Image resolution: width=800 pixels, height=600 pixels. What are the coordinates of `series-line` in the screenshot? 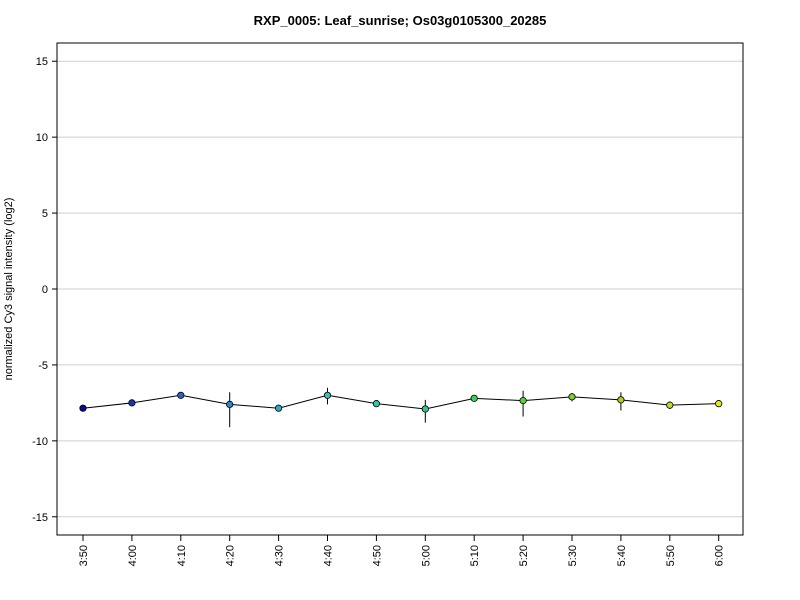 It's located at (400, 402).